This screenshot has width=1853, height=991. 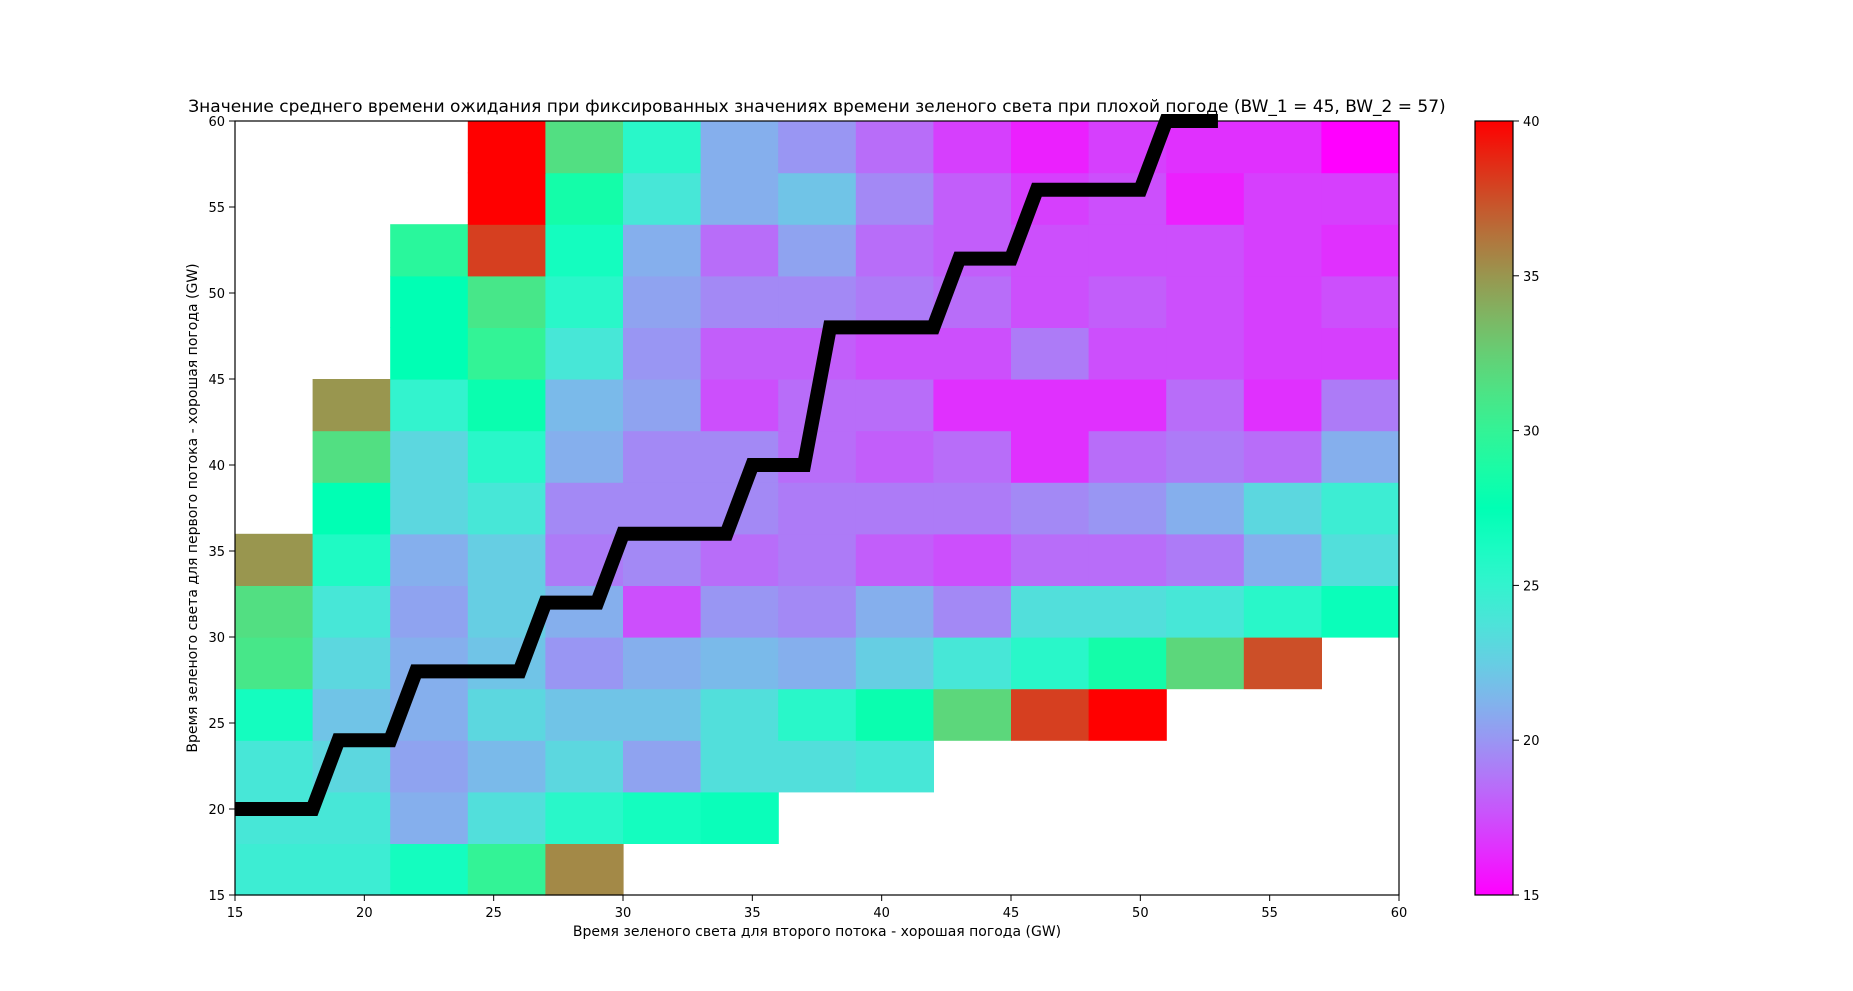 What do you see at coordinates (216, 552) in the screenshot?
I see `y-tick-label: 35` at bounding box center [216, 552].